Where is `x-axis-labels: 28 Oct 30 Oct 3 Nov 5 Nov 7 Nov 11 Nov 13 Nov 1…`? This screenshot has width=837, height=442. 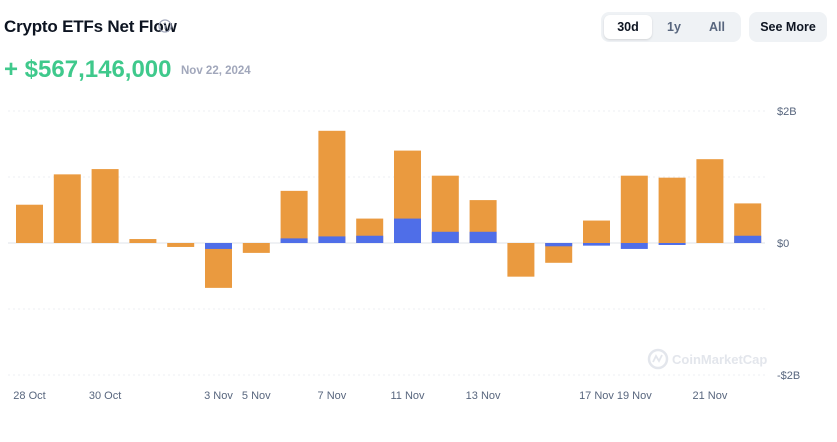 x-axis-labels: 28 Oct 30 Oct 3 Nov 5 Nov 7 Nov 11 Nov 13 Nov 1… is located at coordinates (370, 396).